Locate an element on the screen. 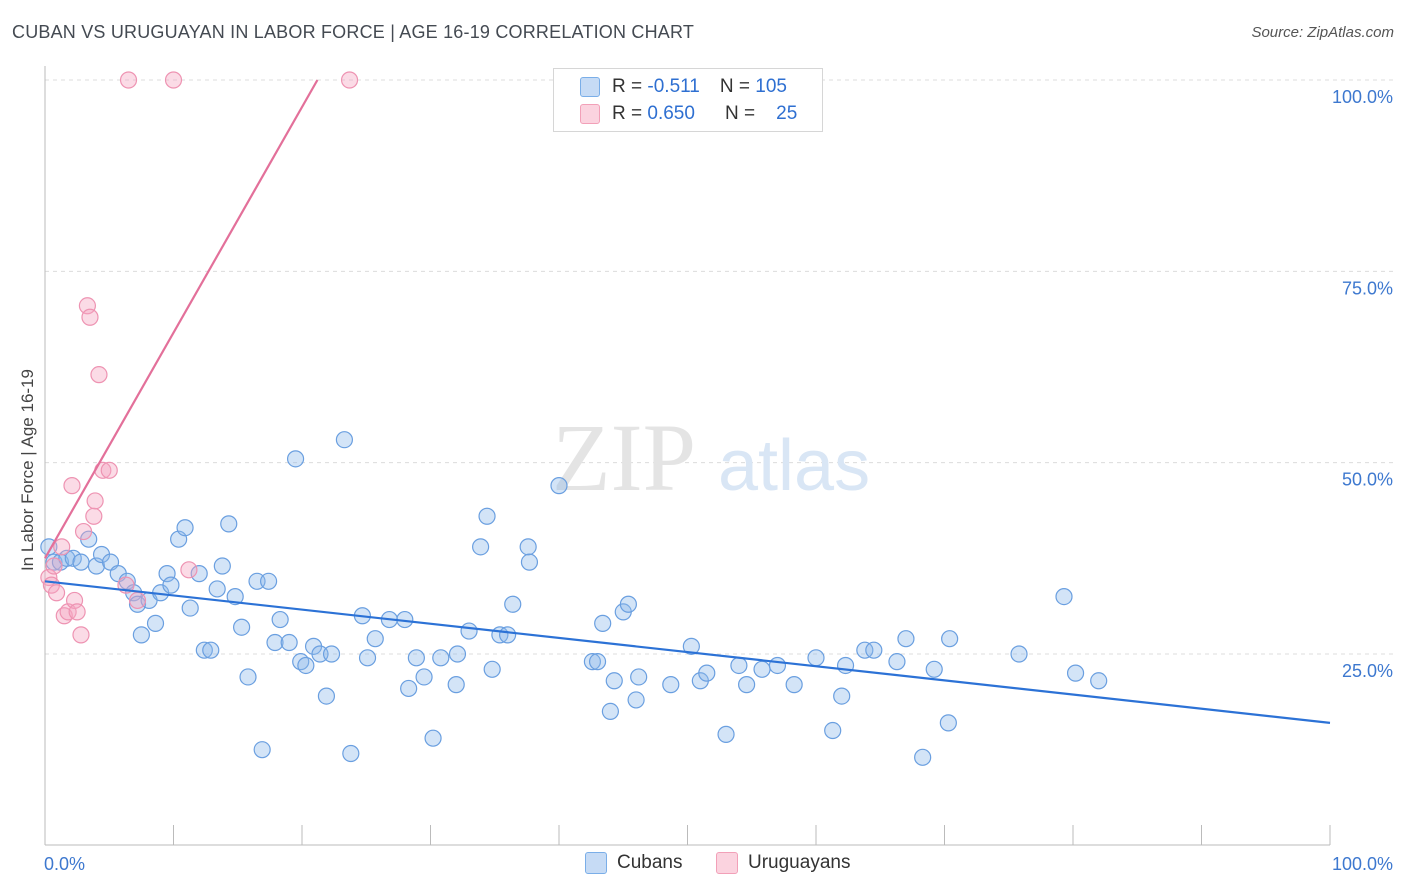 The width and height of the screenshot is (1406, 892). y-tick-label: 75.0% is located at coordinates (1367, 288).